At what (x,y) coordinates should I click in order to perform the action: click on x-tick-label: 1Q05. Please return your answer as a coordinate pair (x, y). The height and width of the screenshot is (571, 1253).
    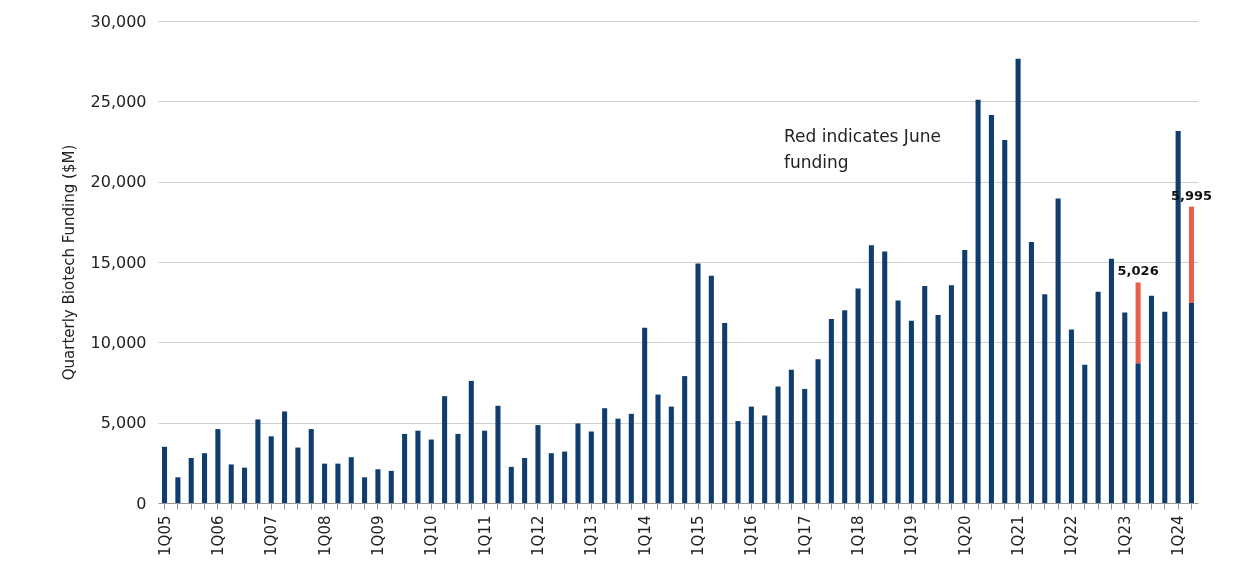
    Looking at the image, I should click on (164, 535).